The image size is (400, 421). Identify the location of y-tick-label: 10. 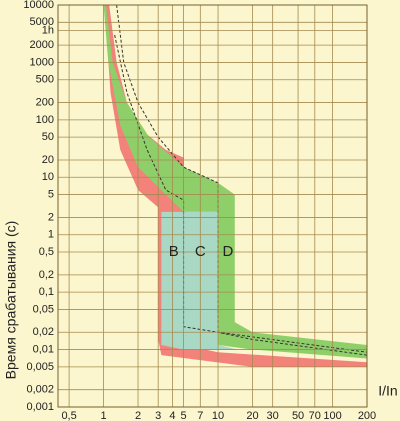
(48, 177).